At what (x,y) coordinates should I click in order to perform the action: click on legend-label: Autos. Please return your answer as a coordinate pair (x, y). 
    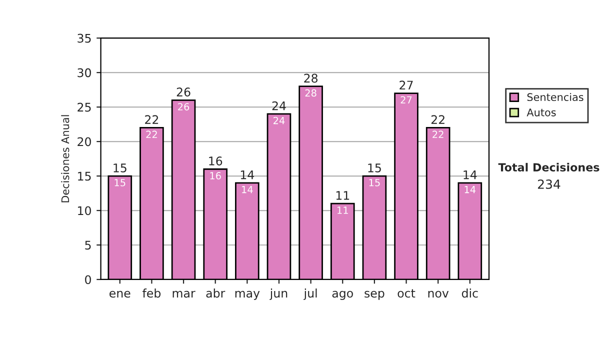
    Looking at the image, I should click on (541, 112).